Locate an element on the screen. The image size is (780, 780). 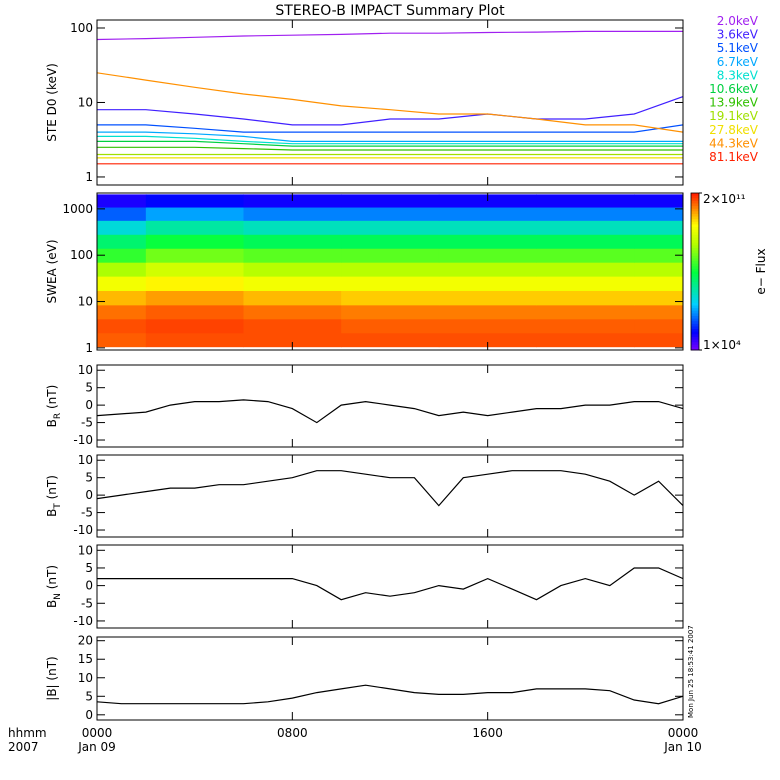
y-axis-label: BT (nT) is located at coordinates (54, 496).